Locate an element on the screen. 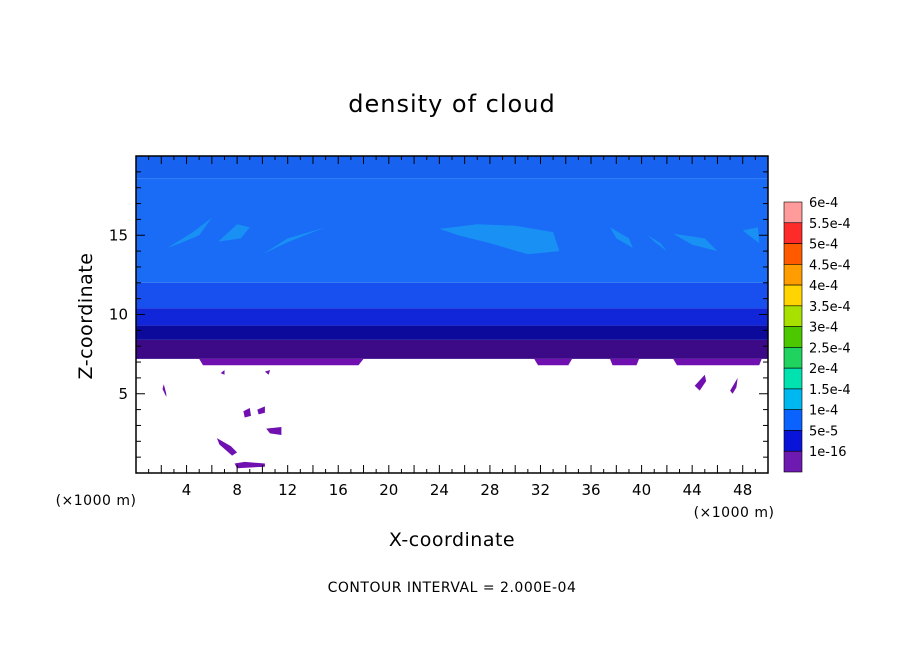 The height and width of the screenshot is (654, 904). colorbar-label: 6e-4 is located at coordinates (823, 203).